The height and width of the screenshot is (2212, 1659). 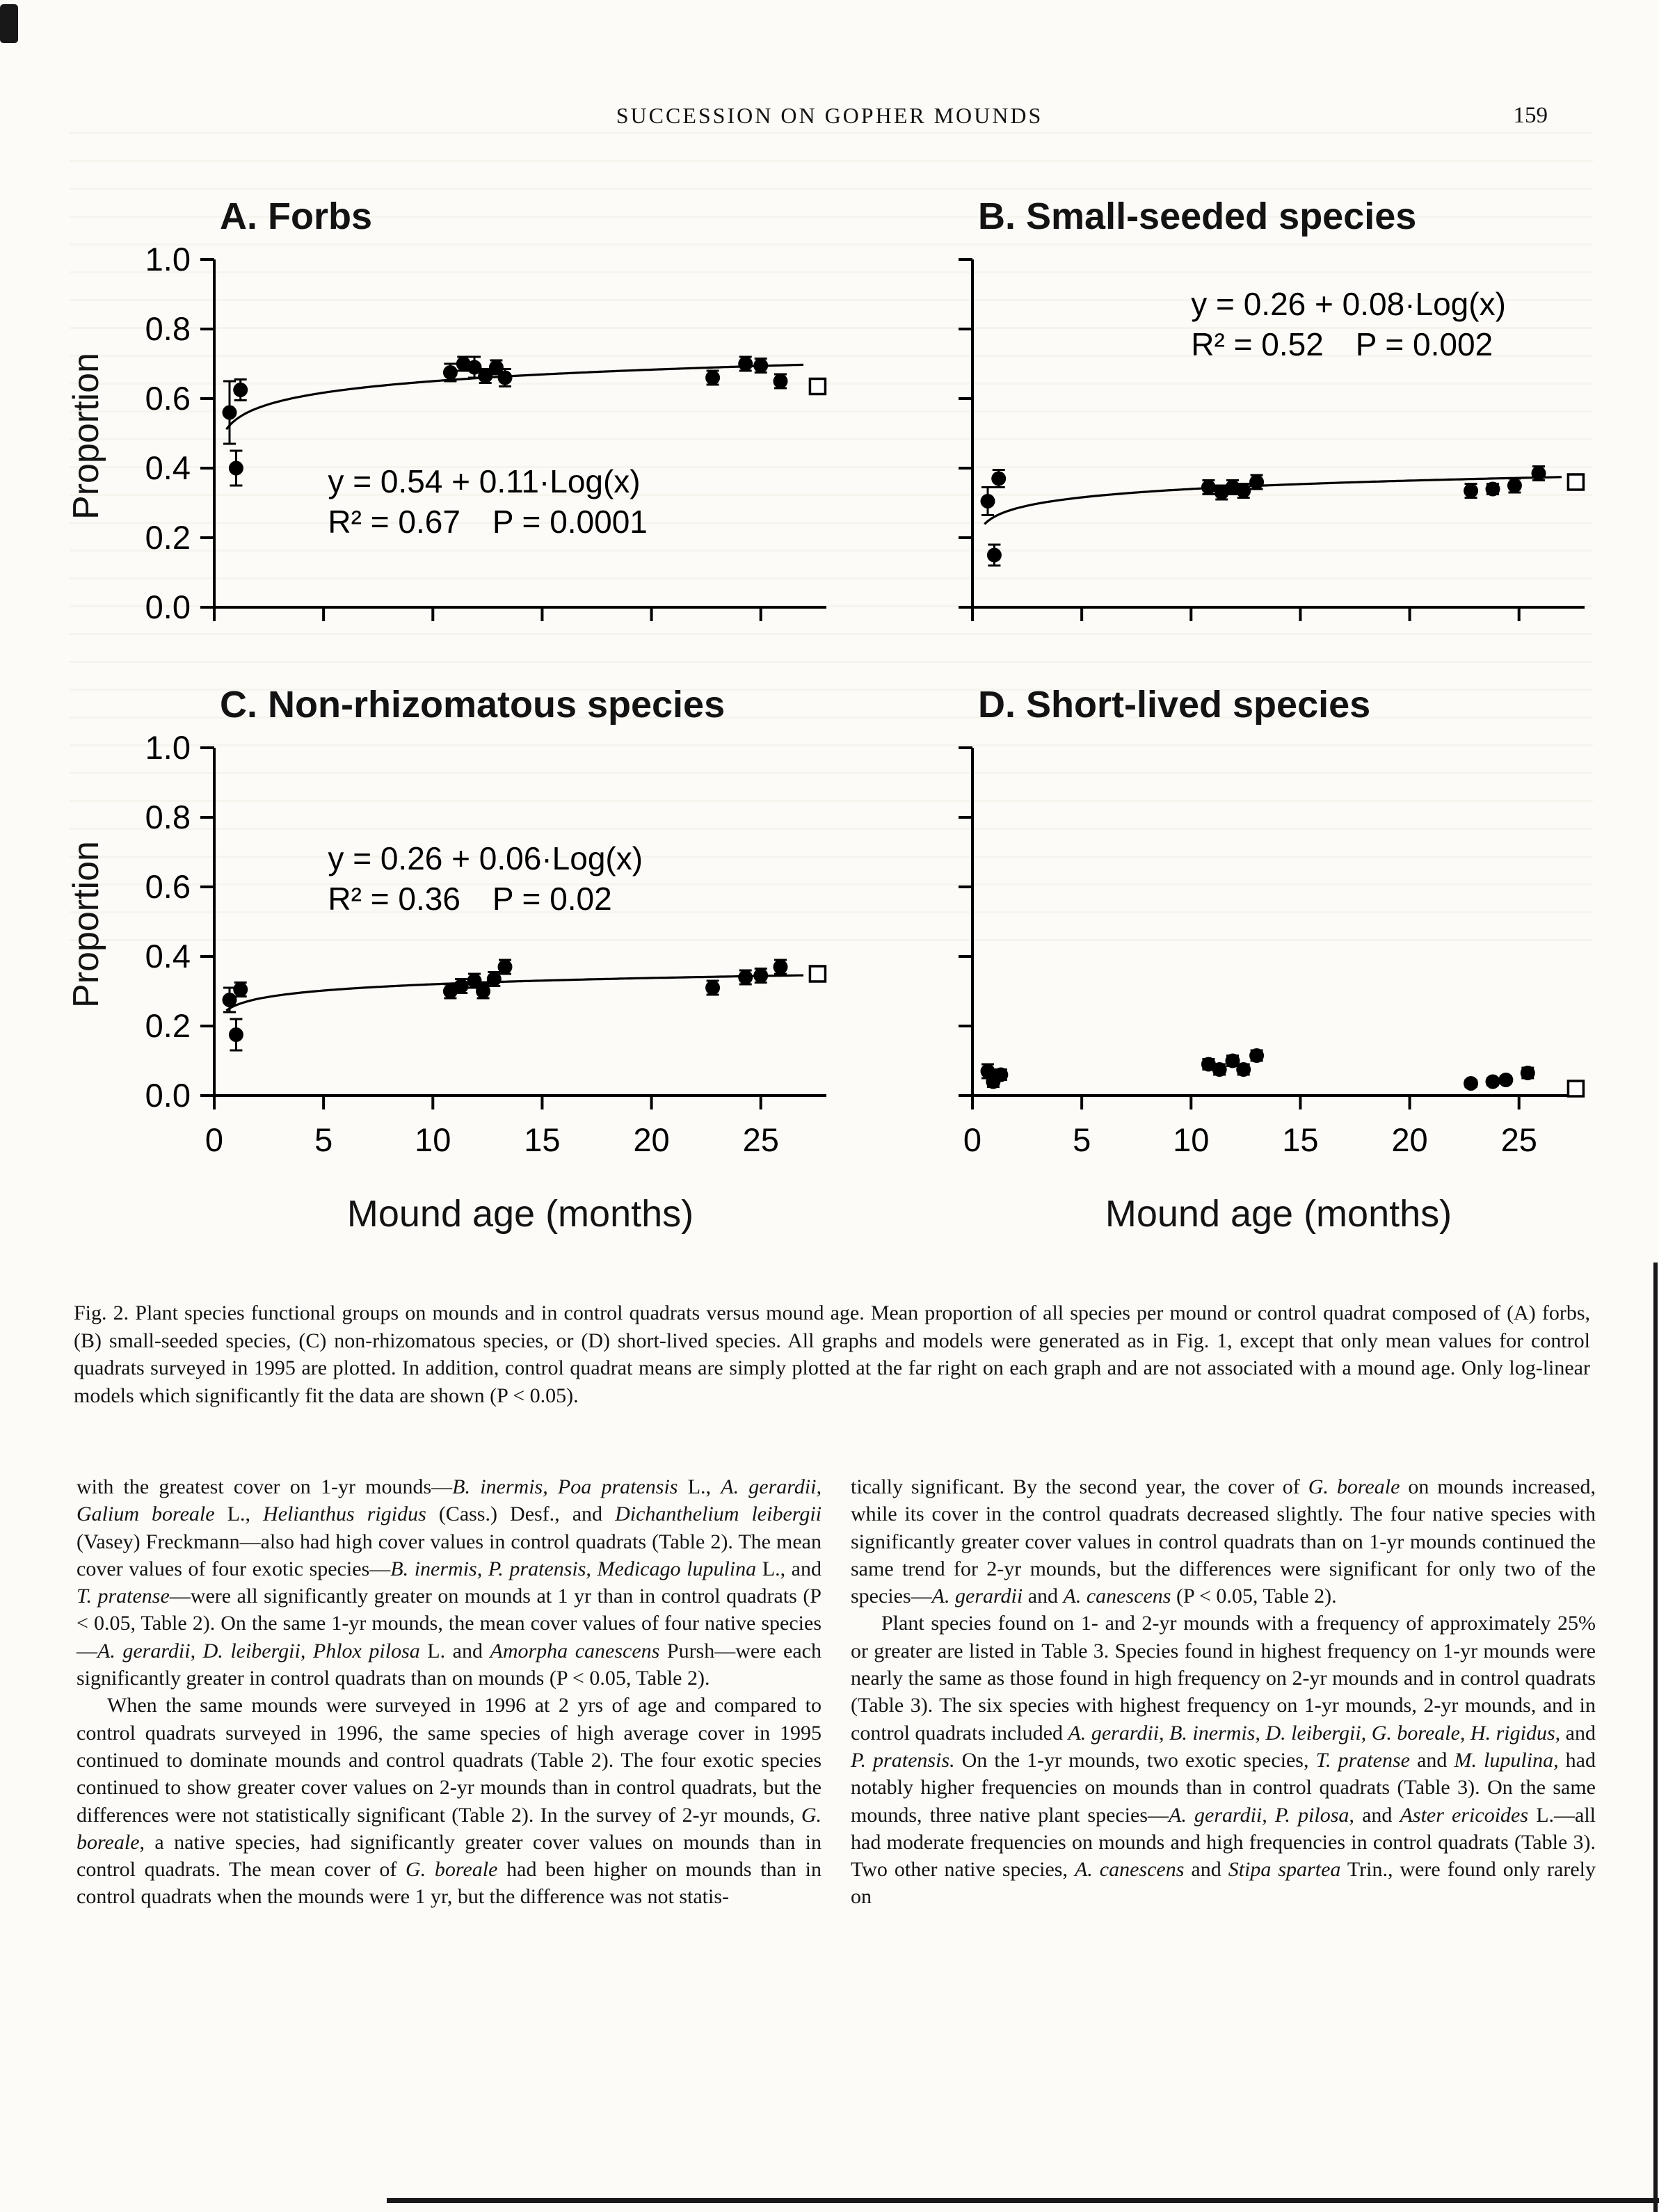 I want to click on page-header: SUCCESSION ON GOPHER MOUNDS 159, so click(x=829, y=116).